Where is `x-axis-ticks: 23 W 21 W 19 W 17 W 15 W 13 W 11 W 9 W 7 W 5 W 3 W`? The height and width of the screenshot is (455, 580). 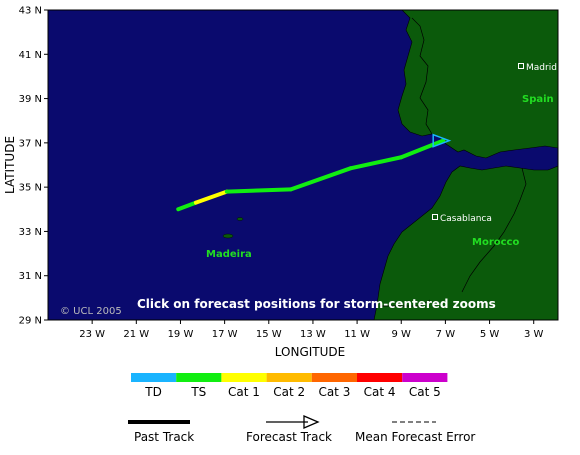
x-axis-ticks: 23 W 21 W 19 W 17 W 15 W 13 W 11 W 9 W 7 W 5 W 3 W is located at coordinates (311, 330).